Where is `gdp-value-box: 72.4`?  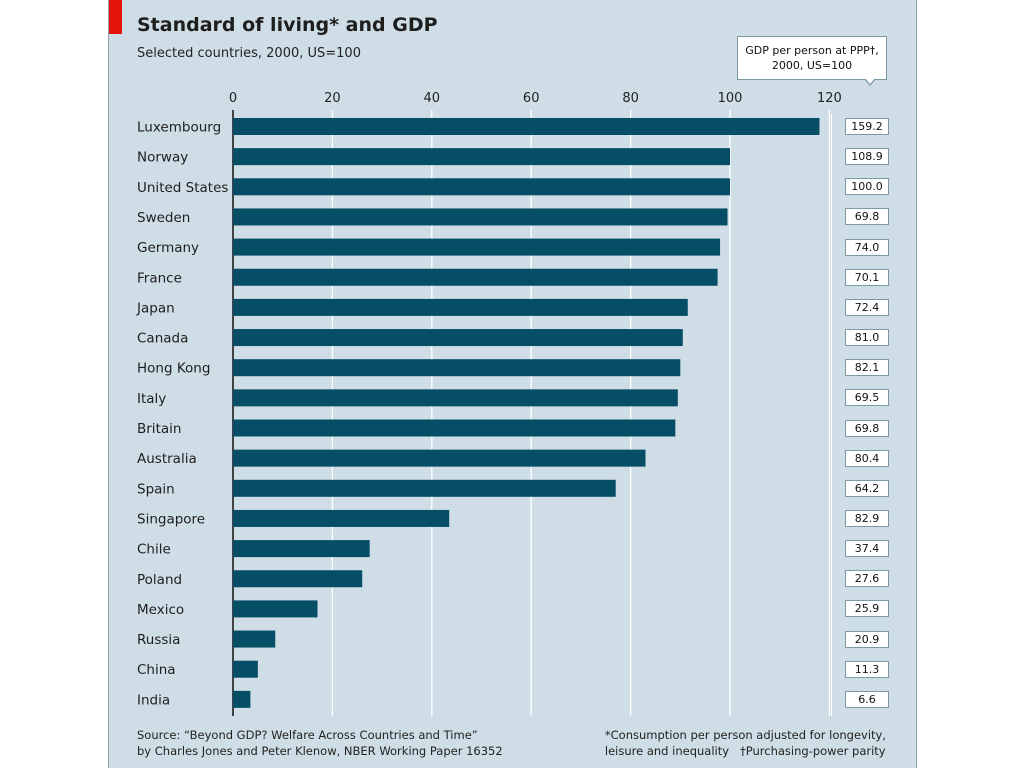 gdp-value-box: 72.4 is located at coordinates (867, 307).